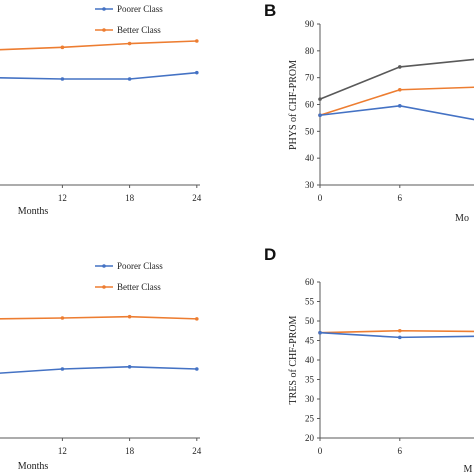 The image size is (474, 474). What do you see at coordinates (310, 78) in the screenshot?
I see `y-tick-label: 70` at bounding box center [310, 78].